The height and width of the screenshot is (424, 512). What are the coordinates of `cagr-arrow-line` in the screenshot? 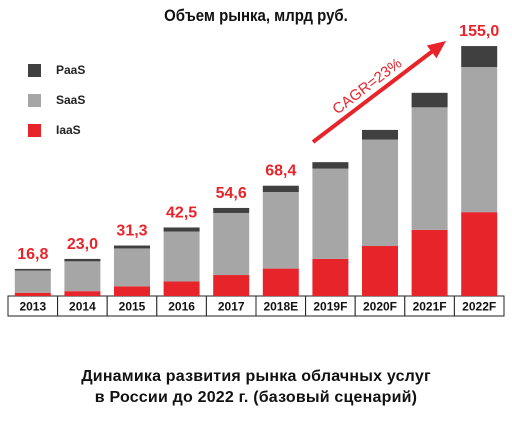 It's located at (374, 95).